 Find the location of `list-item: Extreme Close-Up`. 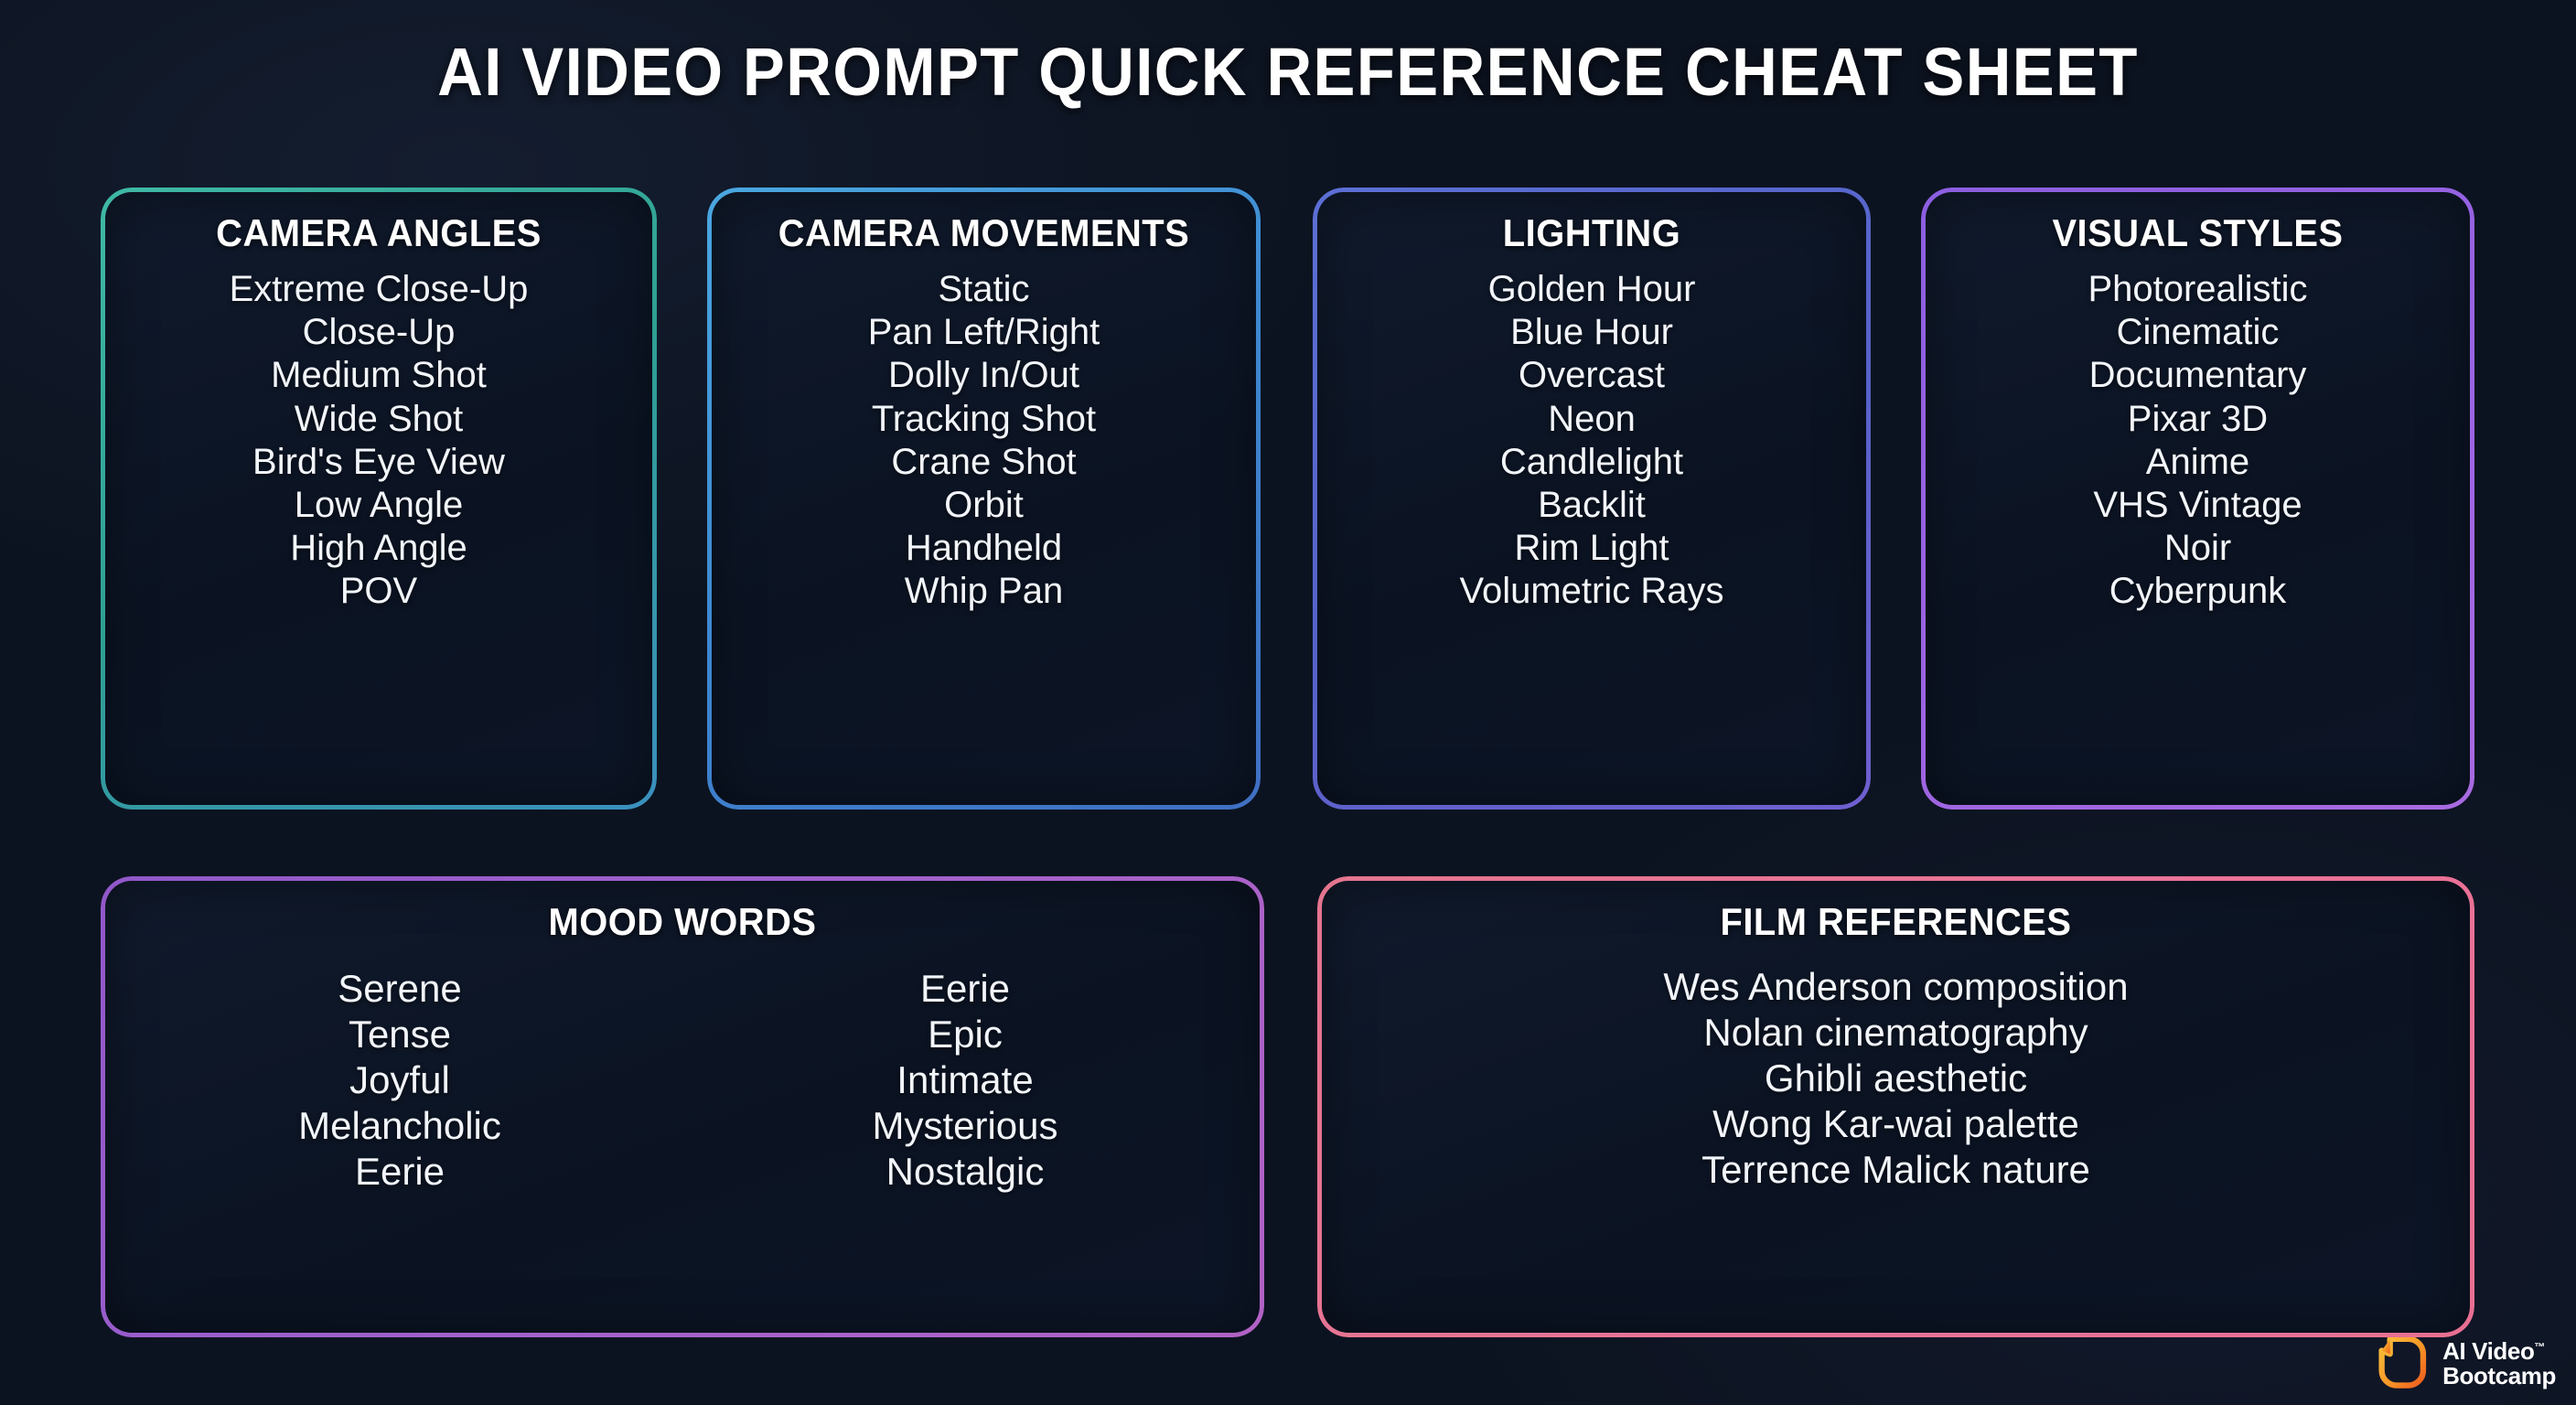

list-item: Extreme Close-Up is located at coordinates (379, 289).